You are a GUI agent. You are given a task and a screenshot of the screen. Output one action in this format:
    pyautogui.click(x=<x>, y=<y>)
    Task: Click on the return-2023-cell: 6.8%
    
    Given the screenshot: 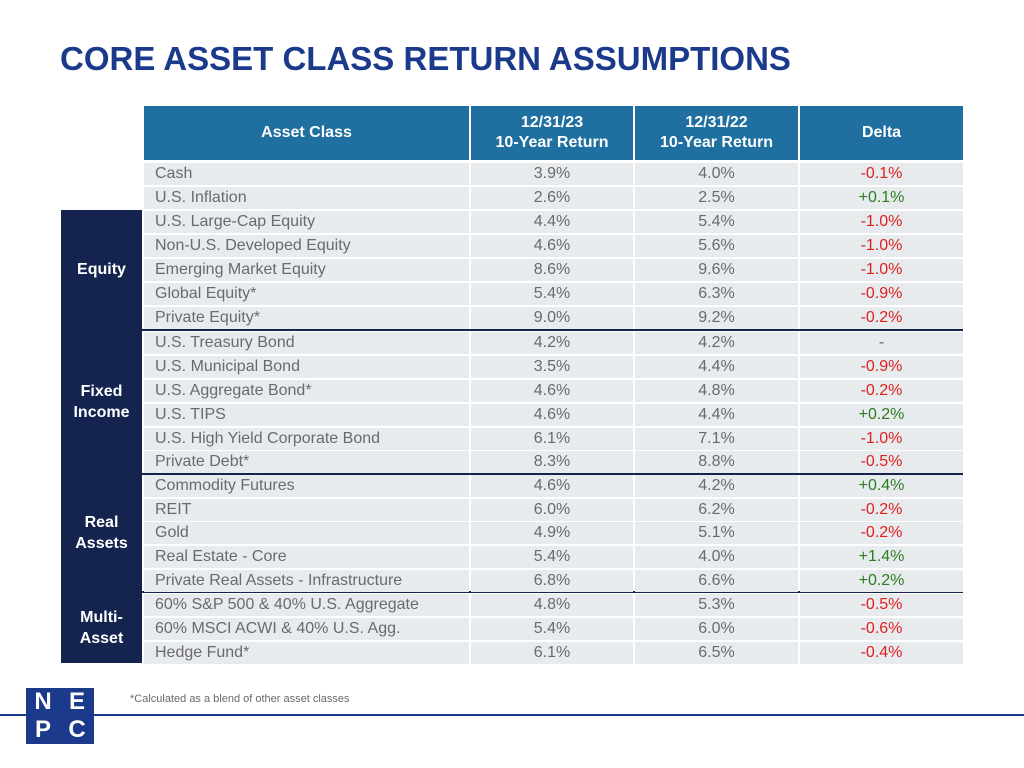 What is the action you would take?
    pyautogui.click(x=552, y=581)
    